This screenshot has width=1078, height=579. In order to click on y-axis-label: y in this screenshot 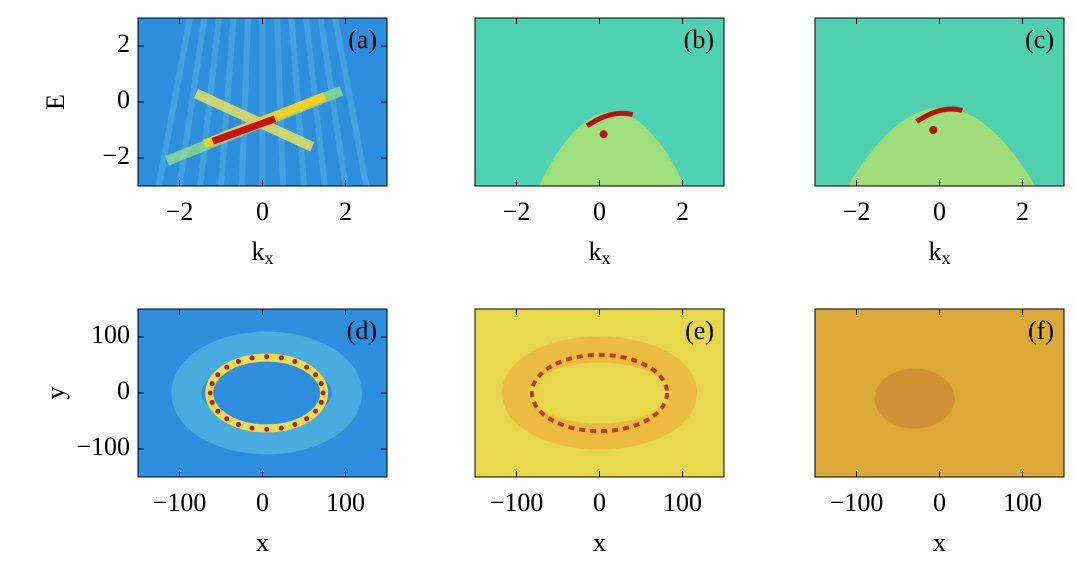, I will do `click(55, 393)`.